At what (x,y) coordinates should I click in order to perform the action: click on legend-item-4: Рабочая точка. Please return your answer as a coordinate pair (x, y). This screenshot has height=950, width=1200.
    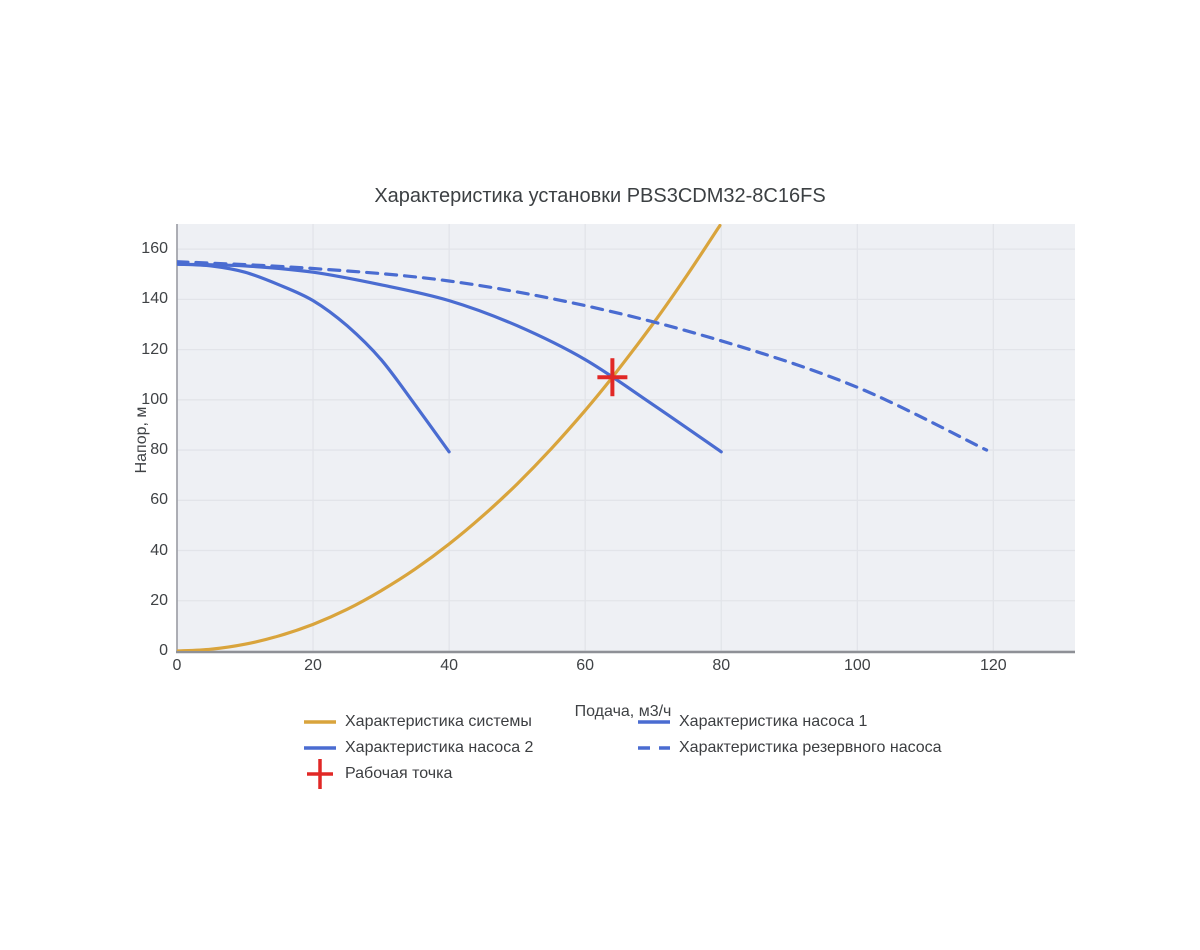
    Looking at the image, I should click on (378, 774).